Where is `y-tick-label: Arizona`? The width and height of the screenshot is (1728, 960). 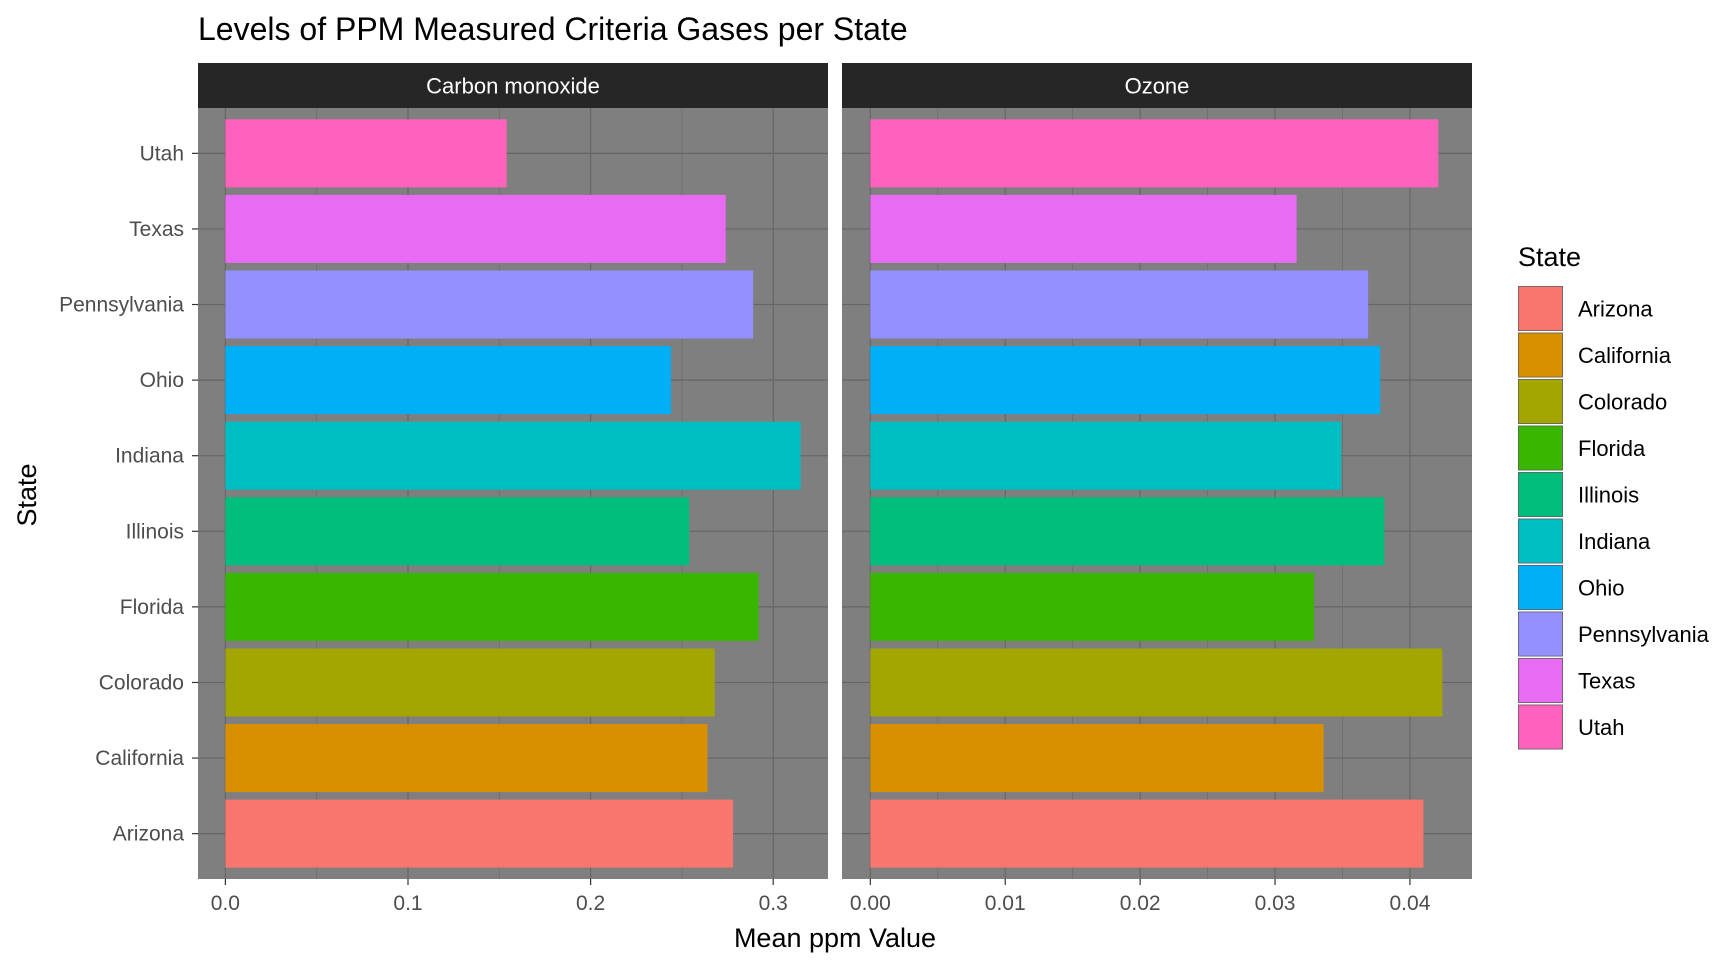 y-tick-label: Arizona is located at coordinates (149, 834).